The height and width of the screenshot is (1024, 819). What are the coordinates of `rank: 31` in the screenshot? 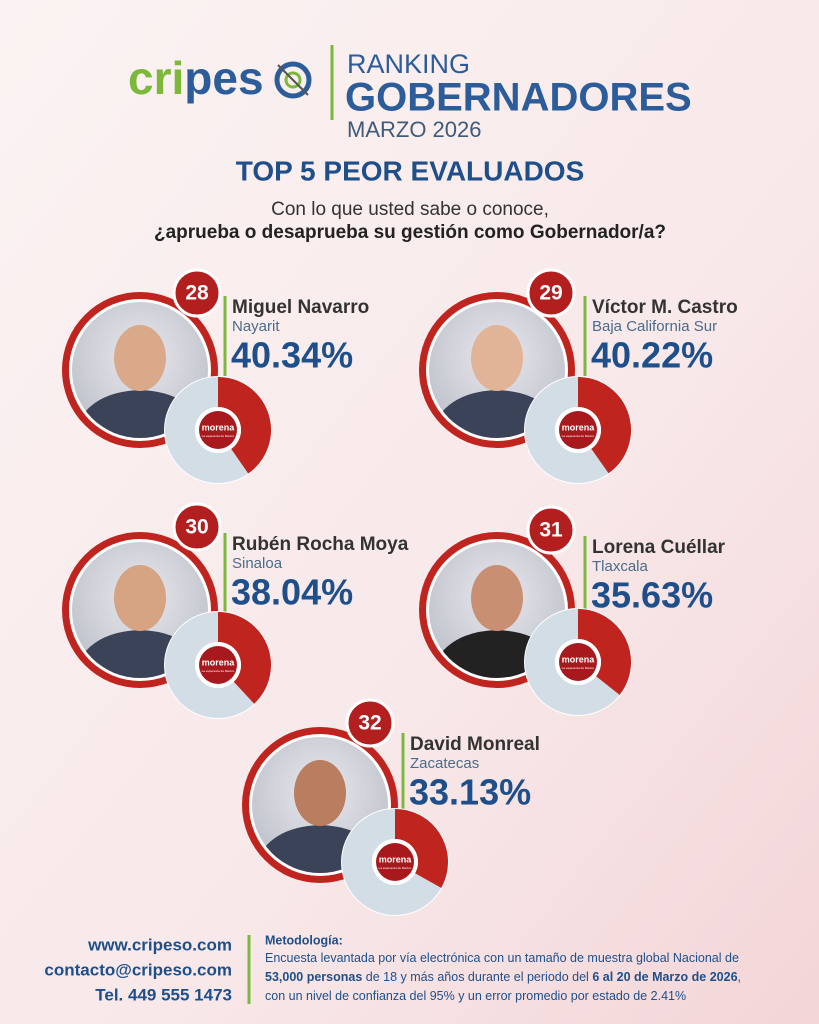 It's located at (551, 530).